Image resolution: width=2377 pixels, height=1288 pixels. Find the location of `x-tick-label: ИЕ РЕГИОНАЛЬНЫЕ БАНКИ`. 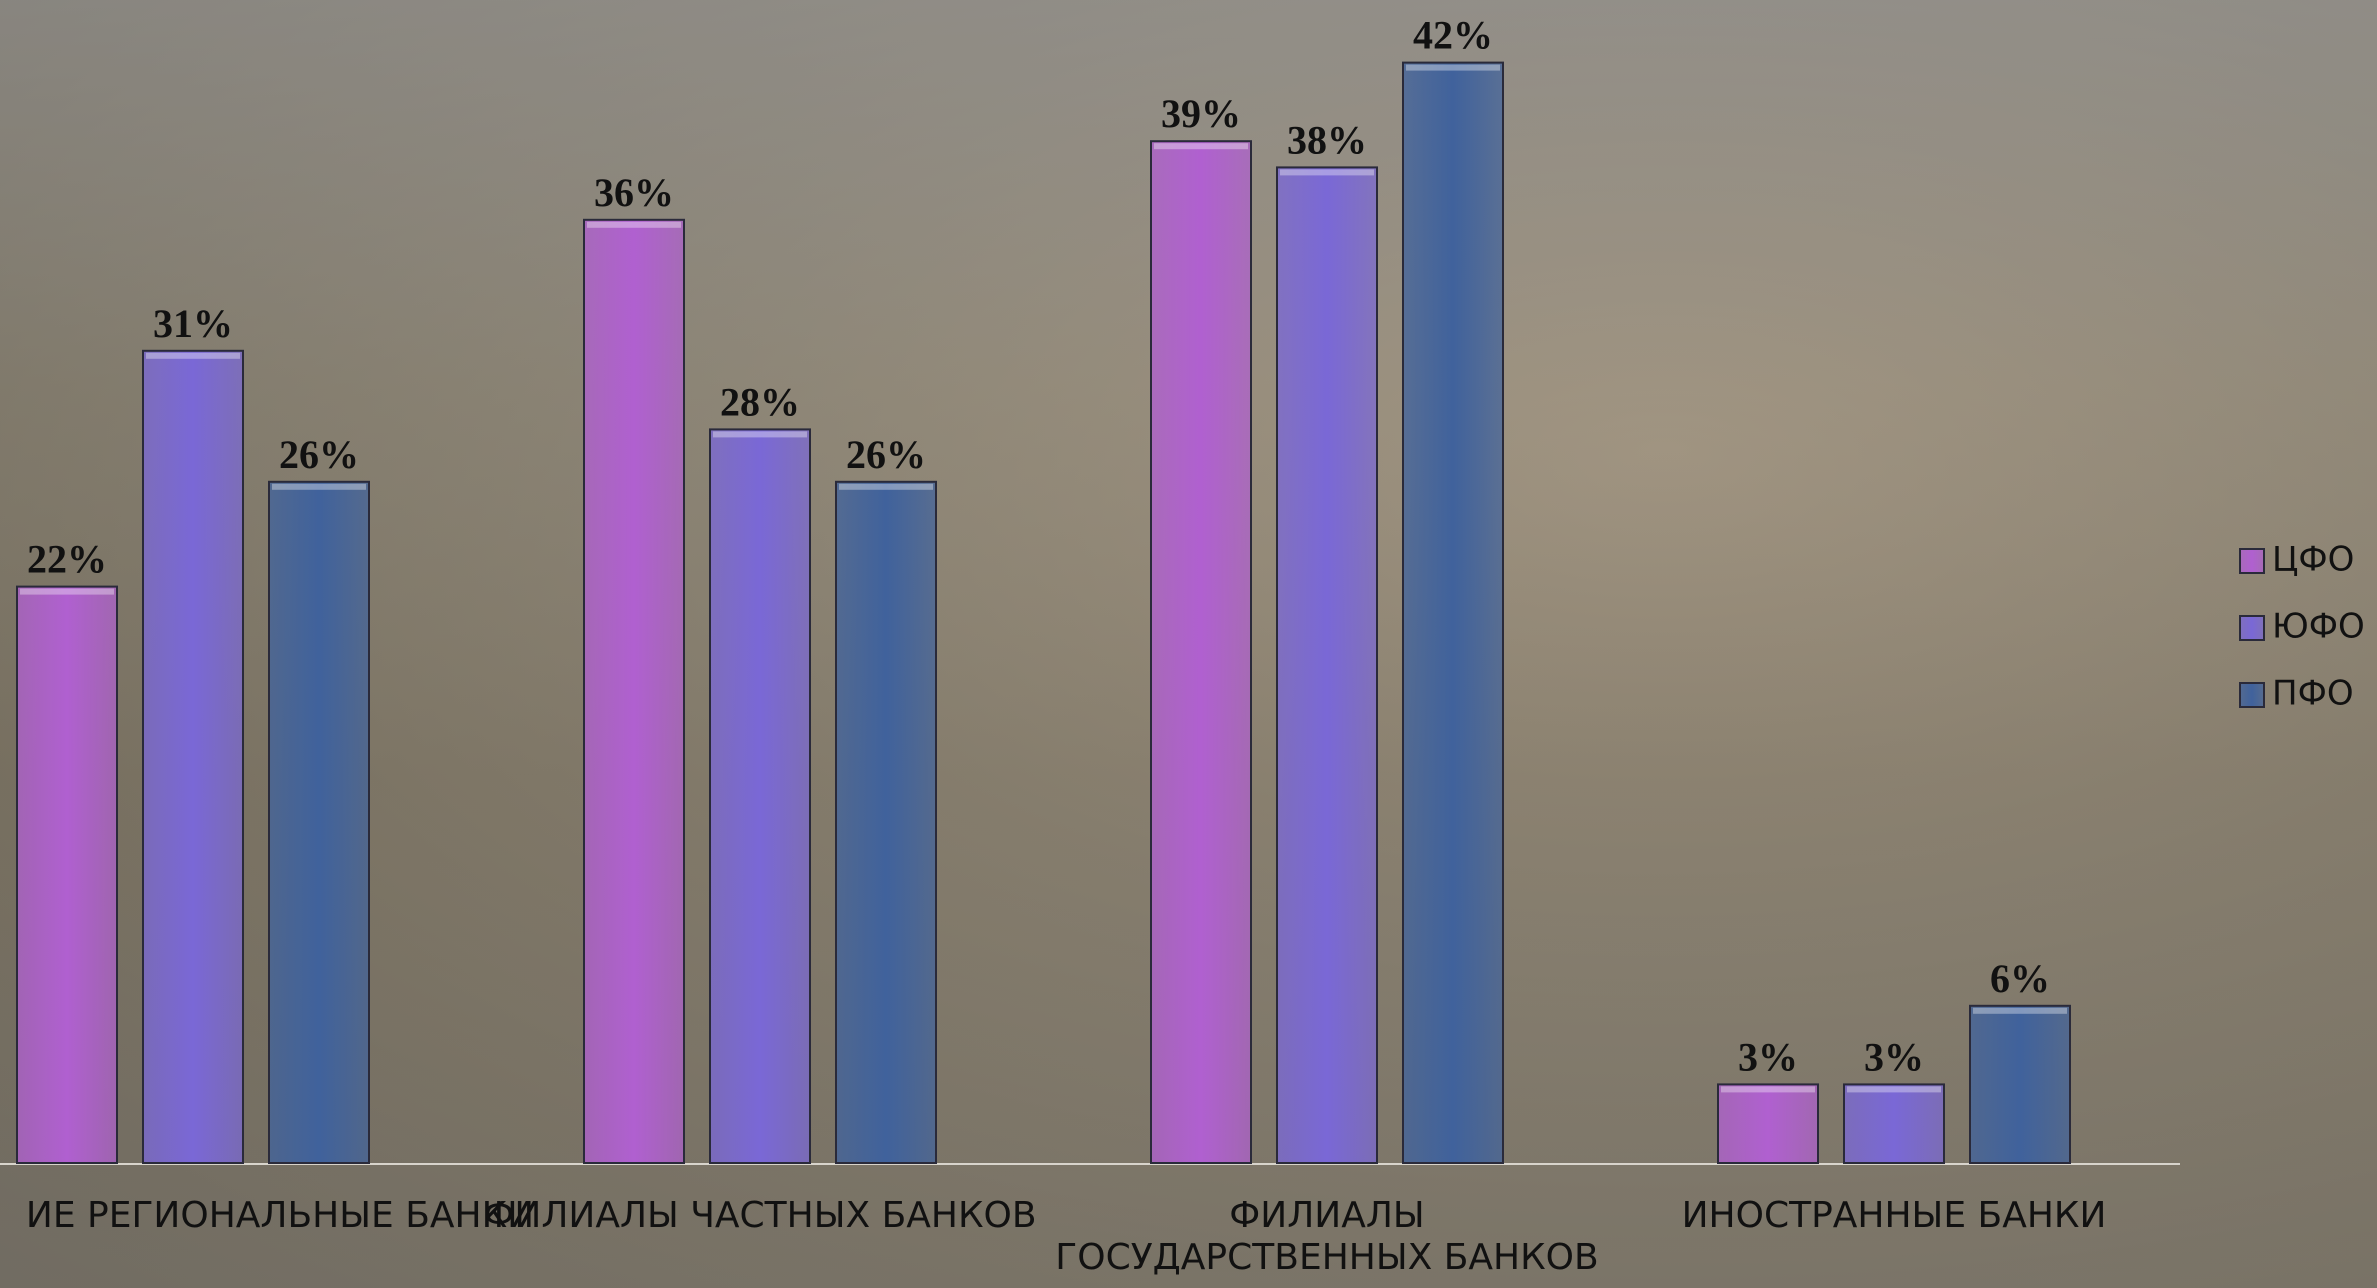

x-tick-label: ИЕ РЕГИОНАЛЬНЫЕ БАНКИ is located at coordinates (280, 1215).